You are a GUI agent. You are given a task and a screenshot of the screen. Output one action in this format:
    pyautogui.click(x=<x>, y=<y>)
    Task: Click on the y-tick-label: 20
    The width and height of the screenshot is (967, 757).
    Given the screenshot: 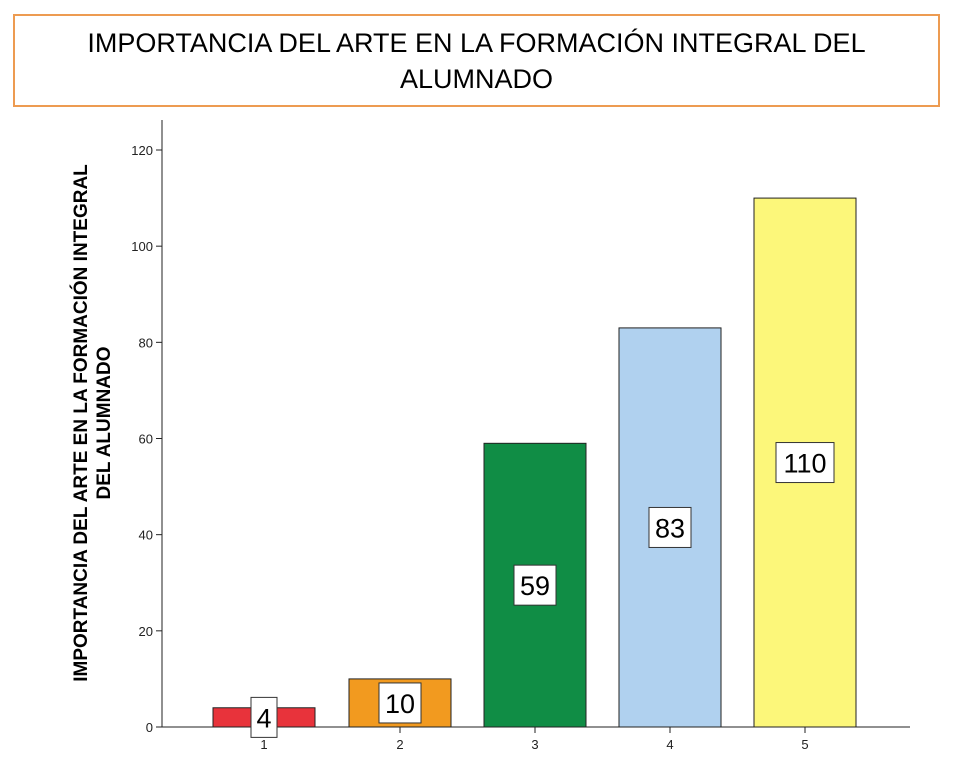 What is the action you would take?
    pyautogui.click(x=146, y=631)
    